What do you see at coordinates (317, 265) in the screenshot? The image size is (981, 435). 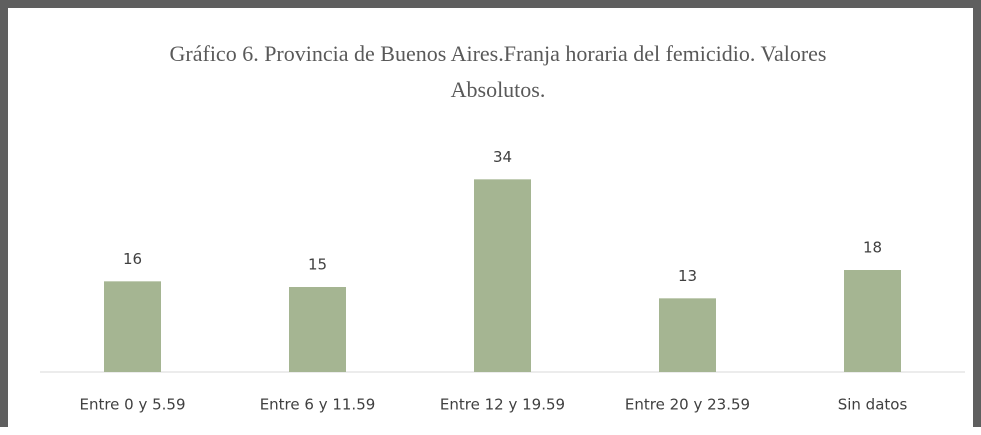 I see `data-label: 15` at bounding box center [317, 265].